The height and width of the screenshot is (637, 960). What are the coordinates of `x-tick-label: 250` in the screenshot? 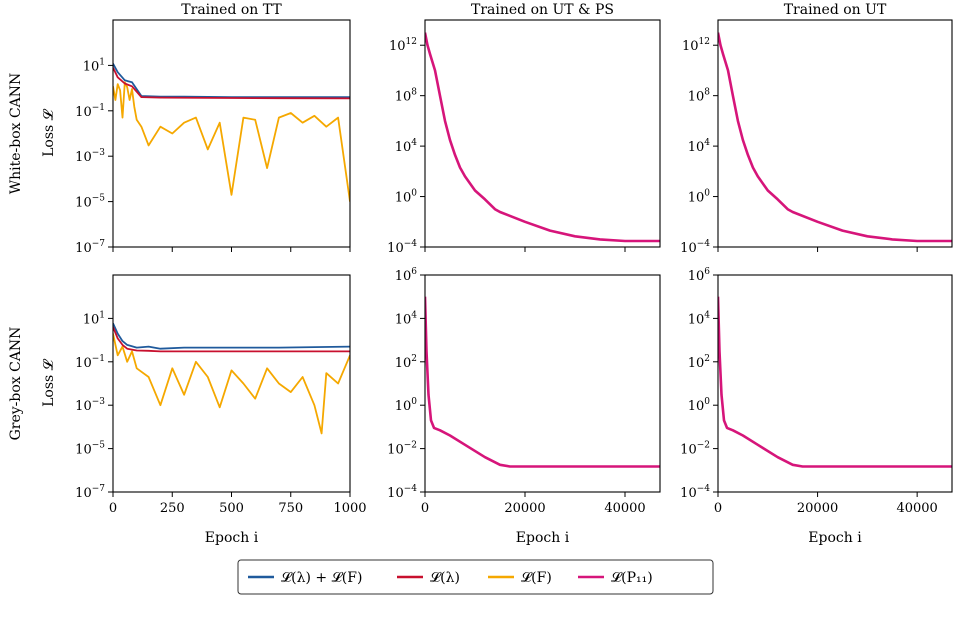 It's located at (172, 508).